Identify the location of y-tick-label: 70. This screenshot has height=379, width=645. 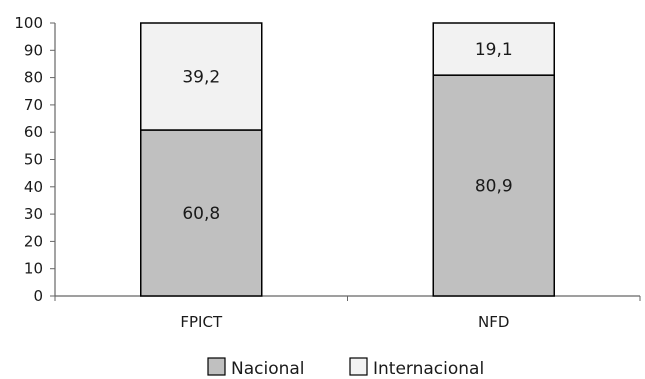
(33, 105).